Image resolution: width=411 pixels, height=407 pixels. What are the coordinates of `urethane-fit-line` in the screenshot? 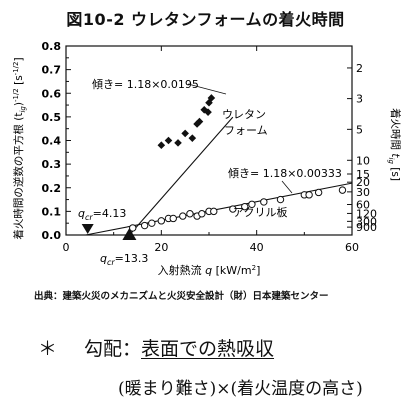 It's located at (181, 176).